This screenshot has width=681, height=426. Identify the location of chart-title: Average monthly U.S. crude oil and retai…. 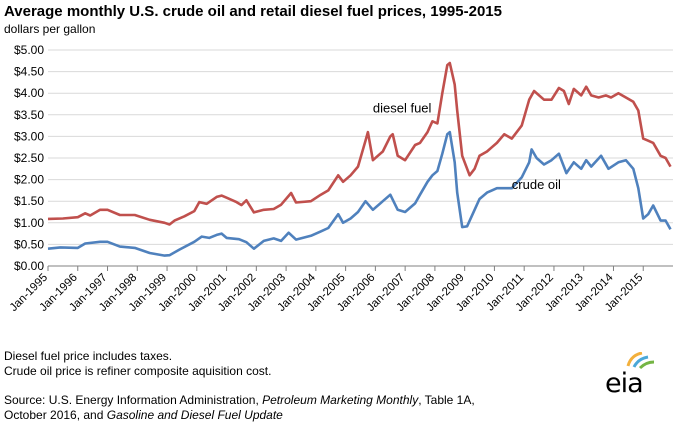
(253, 11).